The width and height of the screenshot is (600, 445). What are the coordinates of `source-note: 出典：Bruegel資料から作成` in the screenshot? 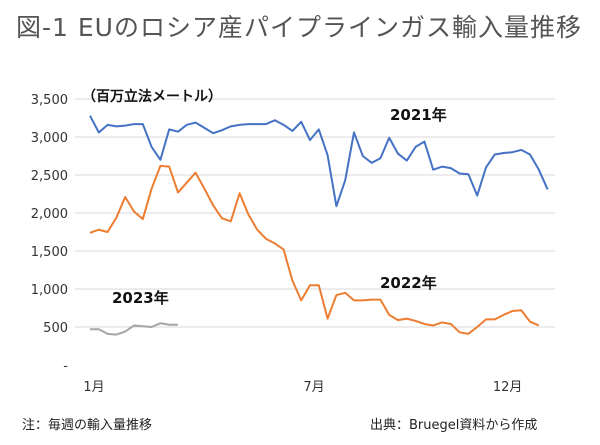 It's located at (454, 425).